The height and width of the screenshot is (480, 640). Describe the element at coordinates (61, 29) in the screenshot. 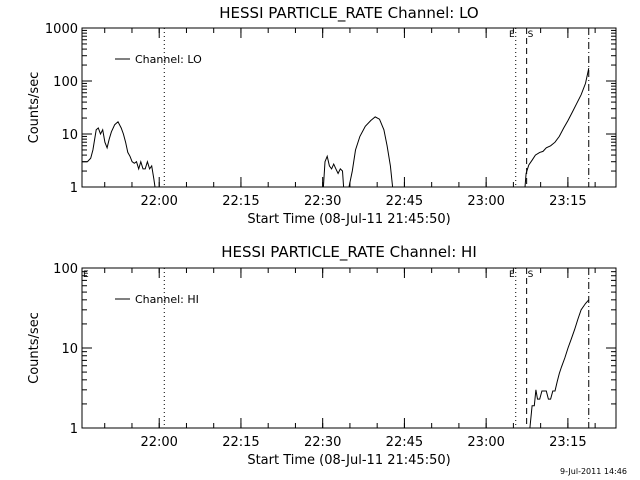

I see `y-tick-label: 1000` at that location.